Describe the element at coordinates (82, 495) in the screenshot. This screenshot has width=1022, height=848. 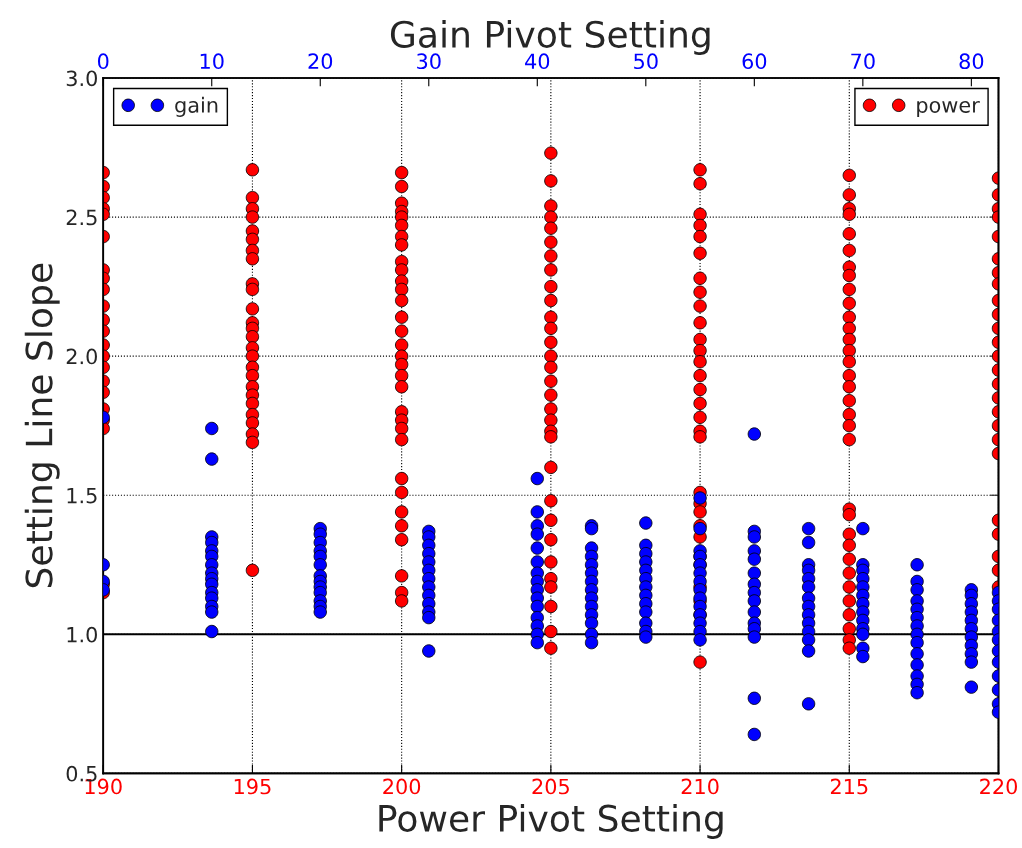
I see `y-tick-label: 1.5` at that location.